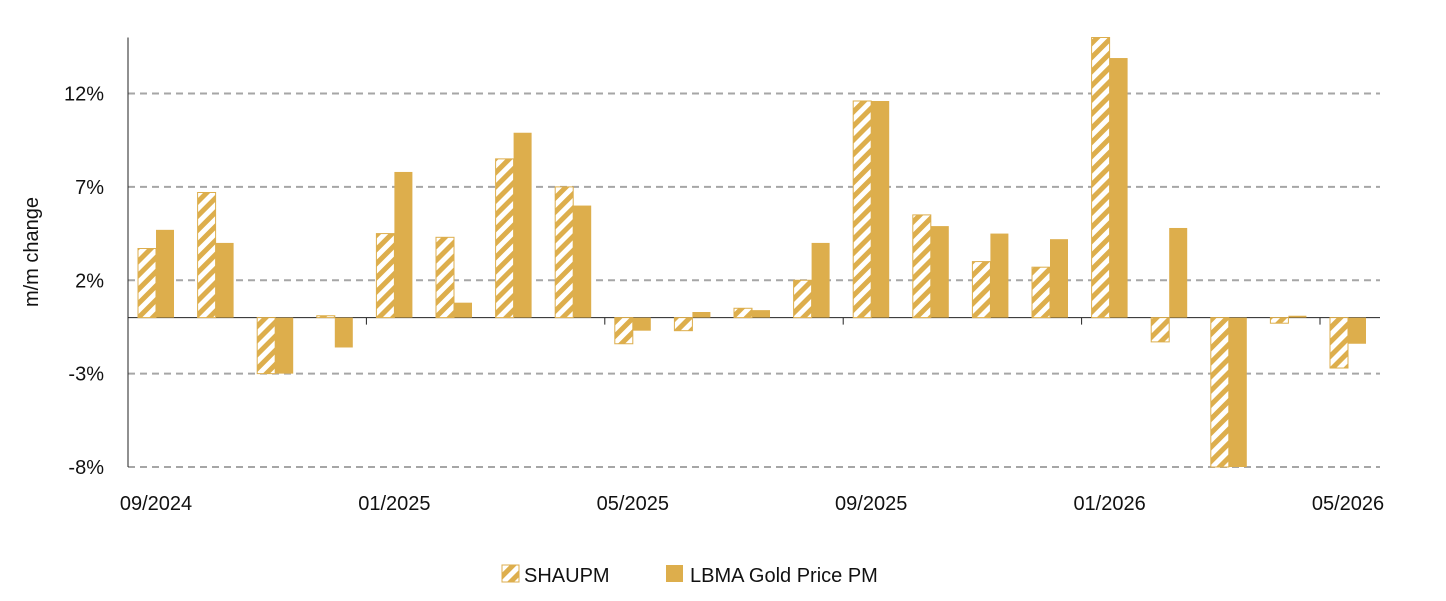 The image size is (1446, 601). I want to click on x-tick-label: 09/2025, so click(871, 504).